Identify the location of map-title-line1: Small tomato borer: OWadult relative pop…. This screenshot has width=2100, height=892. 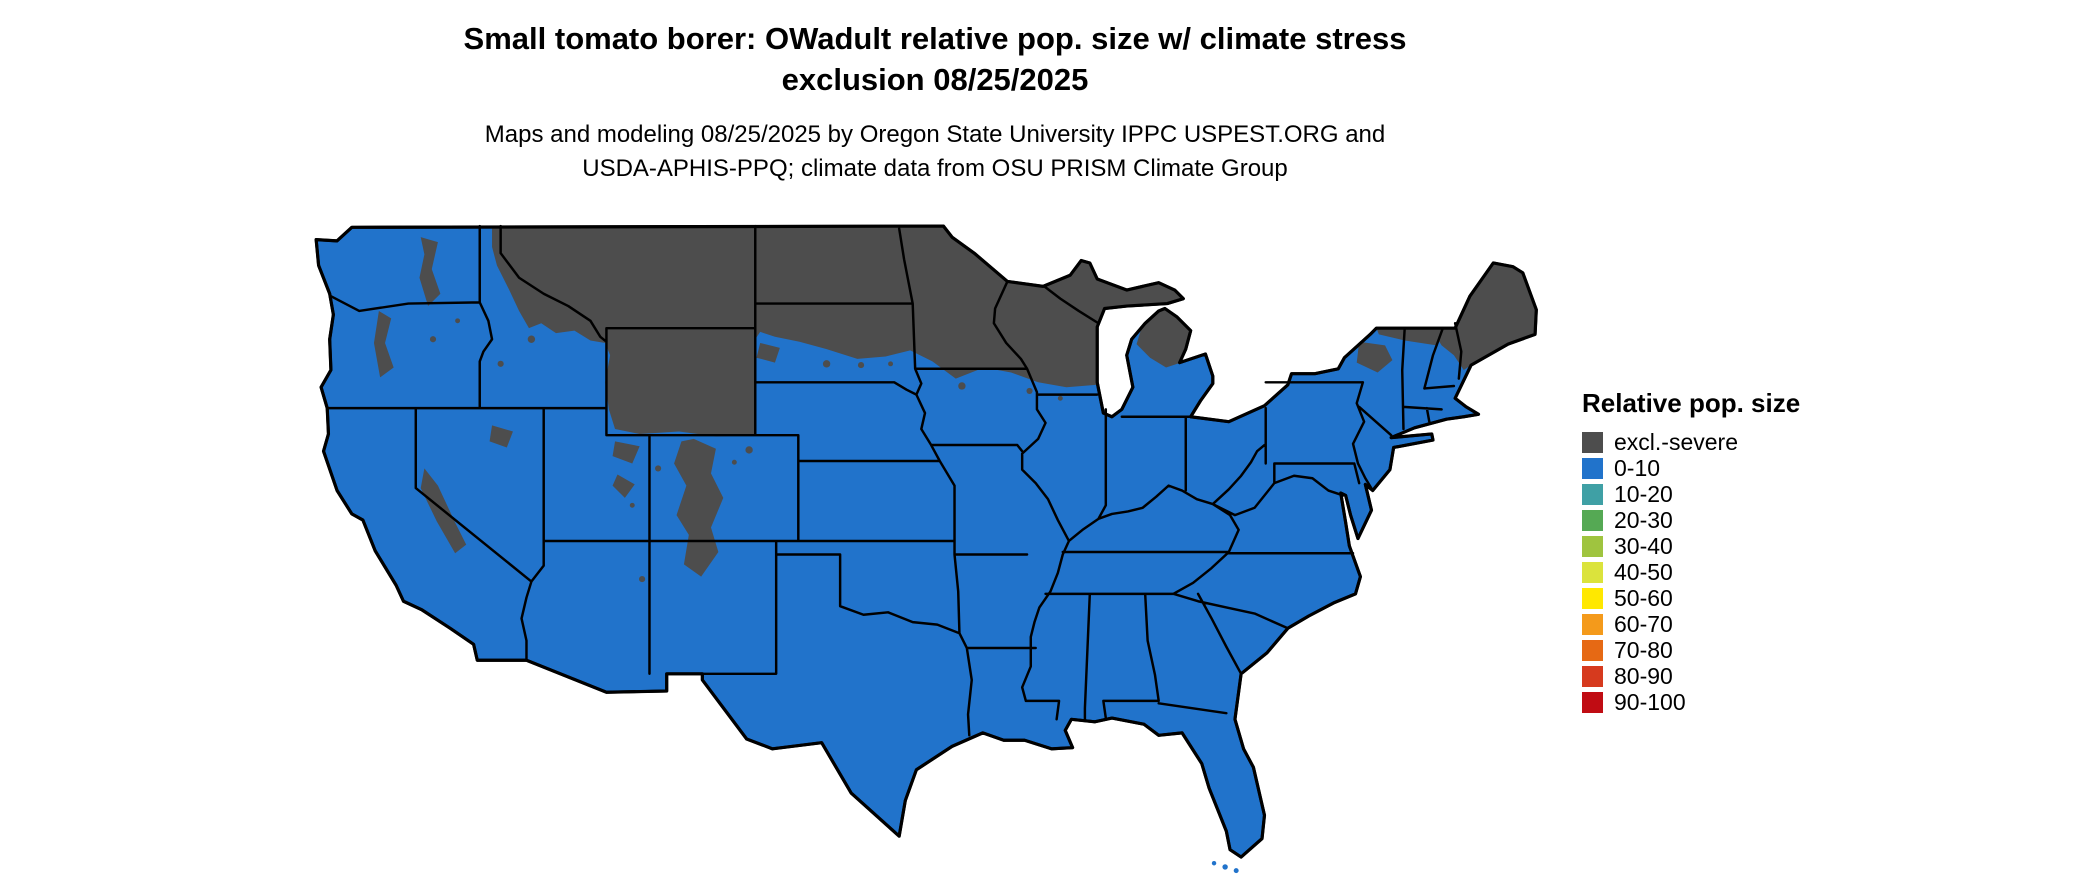
(935, 38).